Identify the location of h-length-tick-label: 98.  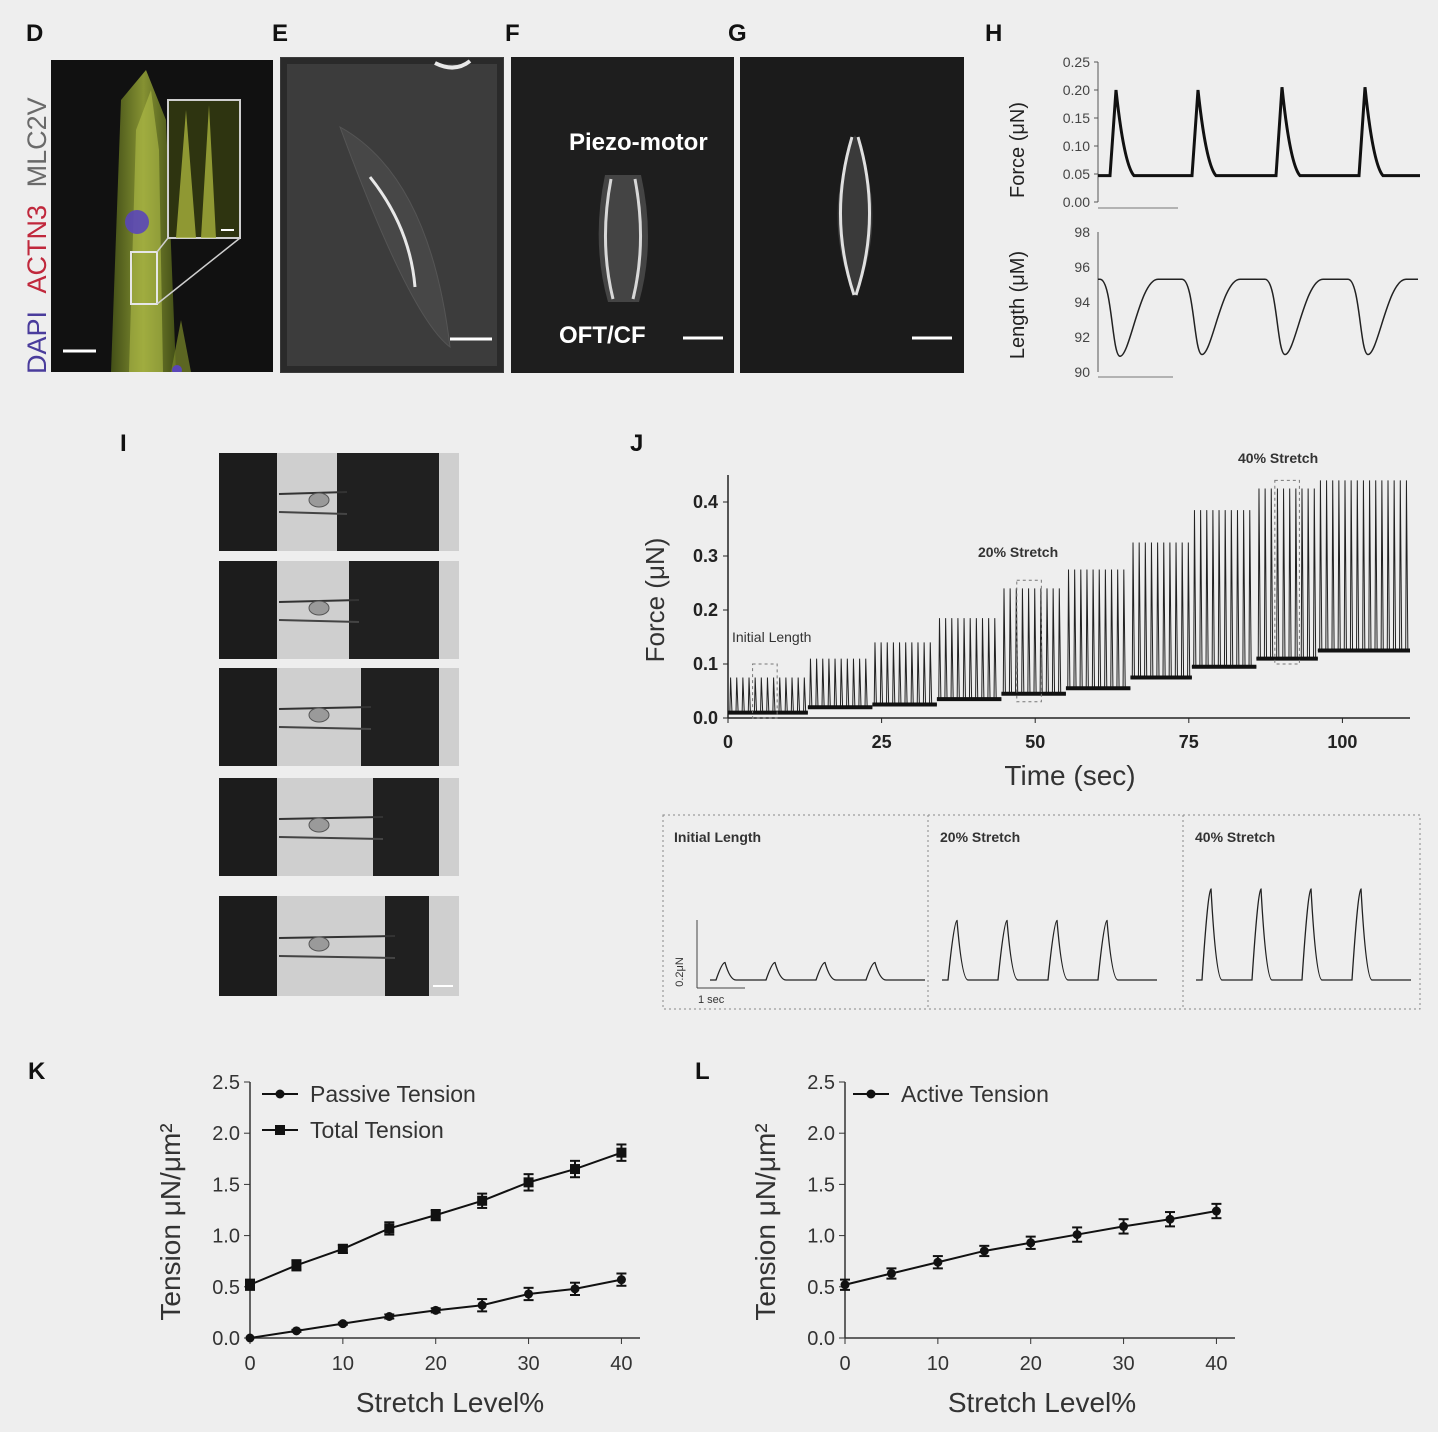
(1082, 232).